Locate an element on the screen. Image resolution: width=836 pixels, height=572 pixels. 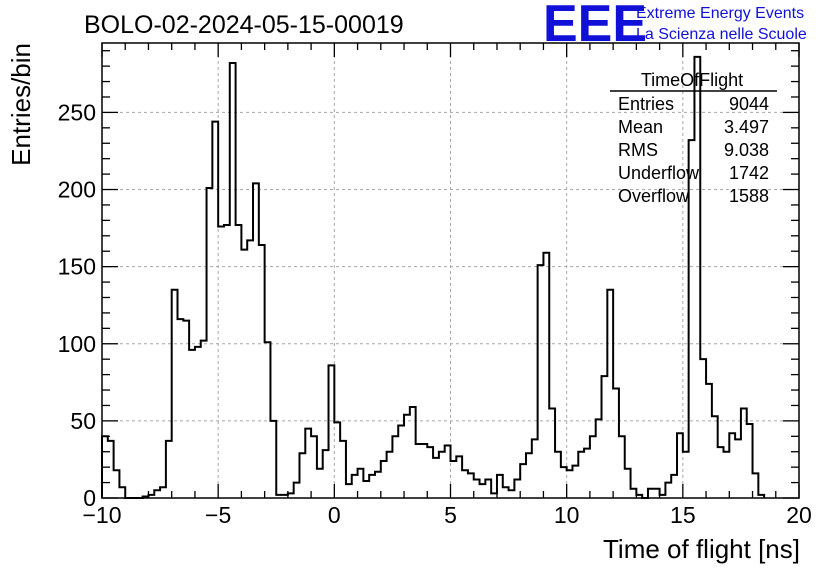
stats-value-underflow: 1742 is located at coordinates (749, 173).